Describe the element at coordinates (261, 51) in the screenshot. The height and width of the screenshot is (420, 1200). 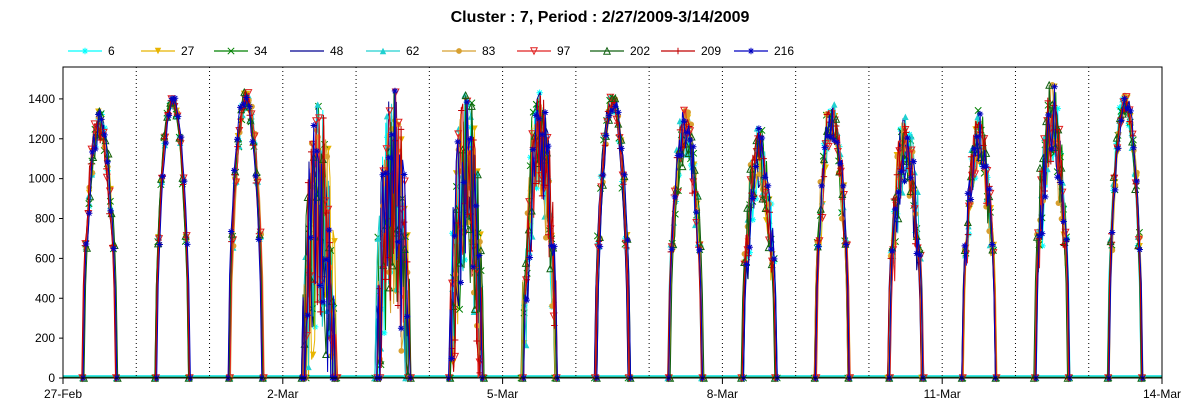
I see `legend-label: 34` at that location.